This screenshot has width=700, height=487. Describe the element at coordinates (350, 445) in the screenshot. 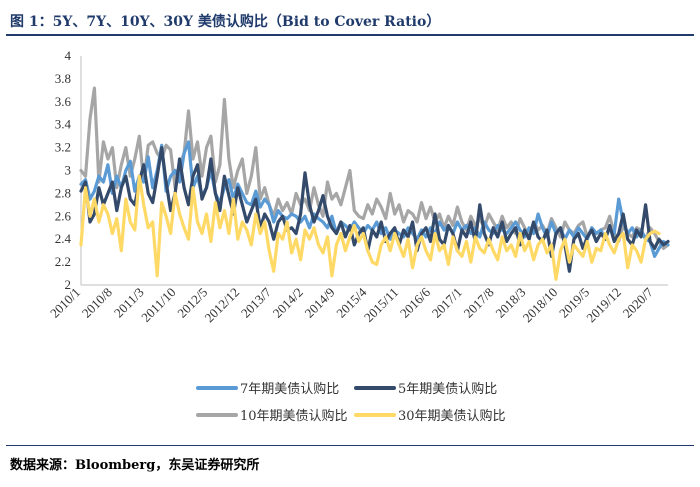

I see `footer-divider` at that location.